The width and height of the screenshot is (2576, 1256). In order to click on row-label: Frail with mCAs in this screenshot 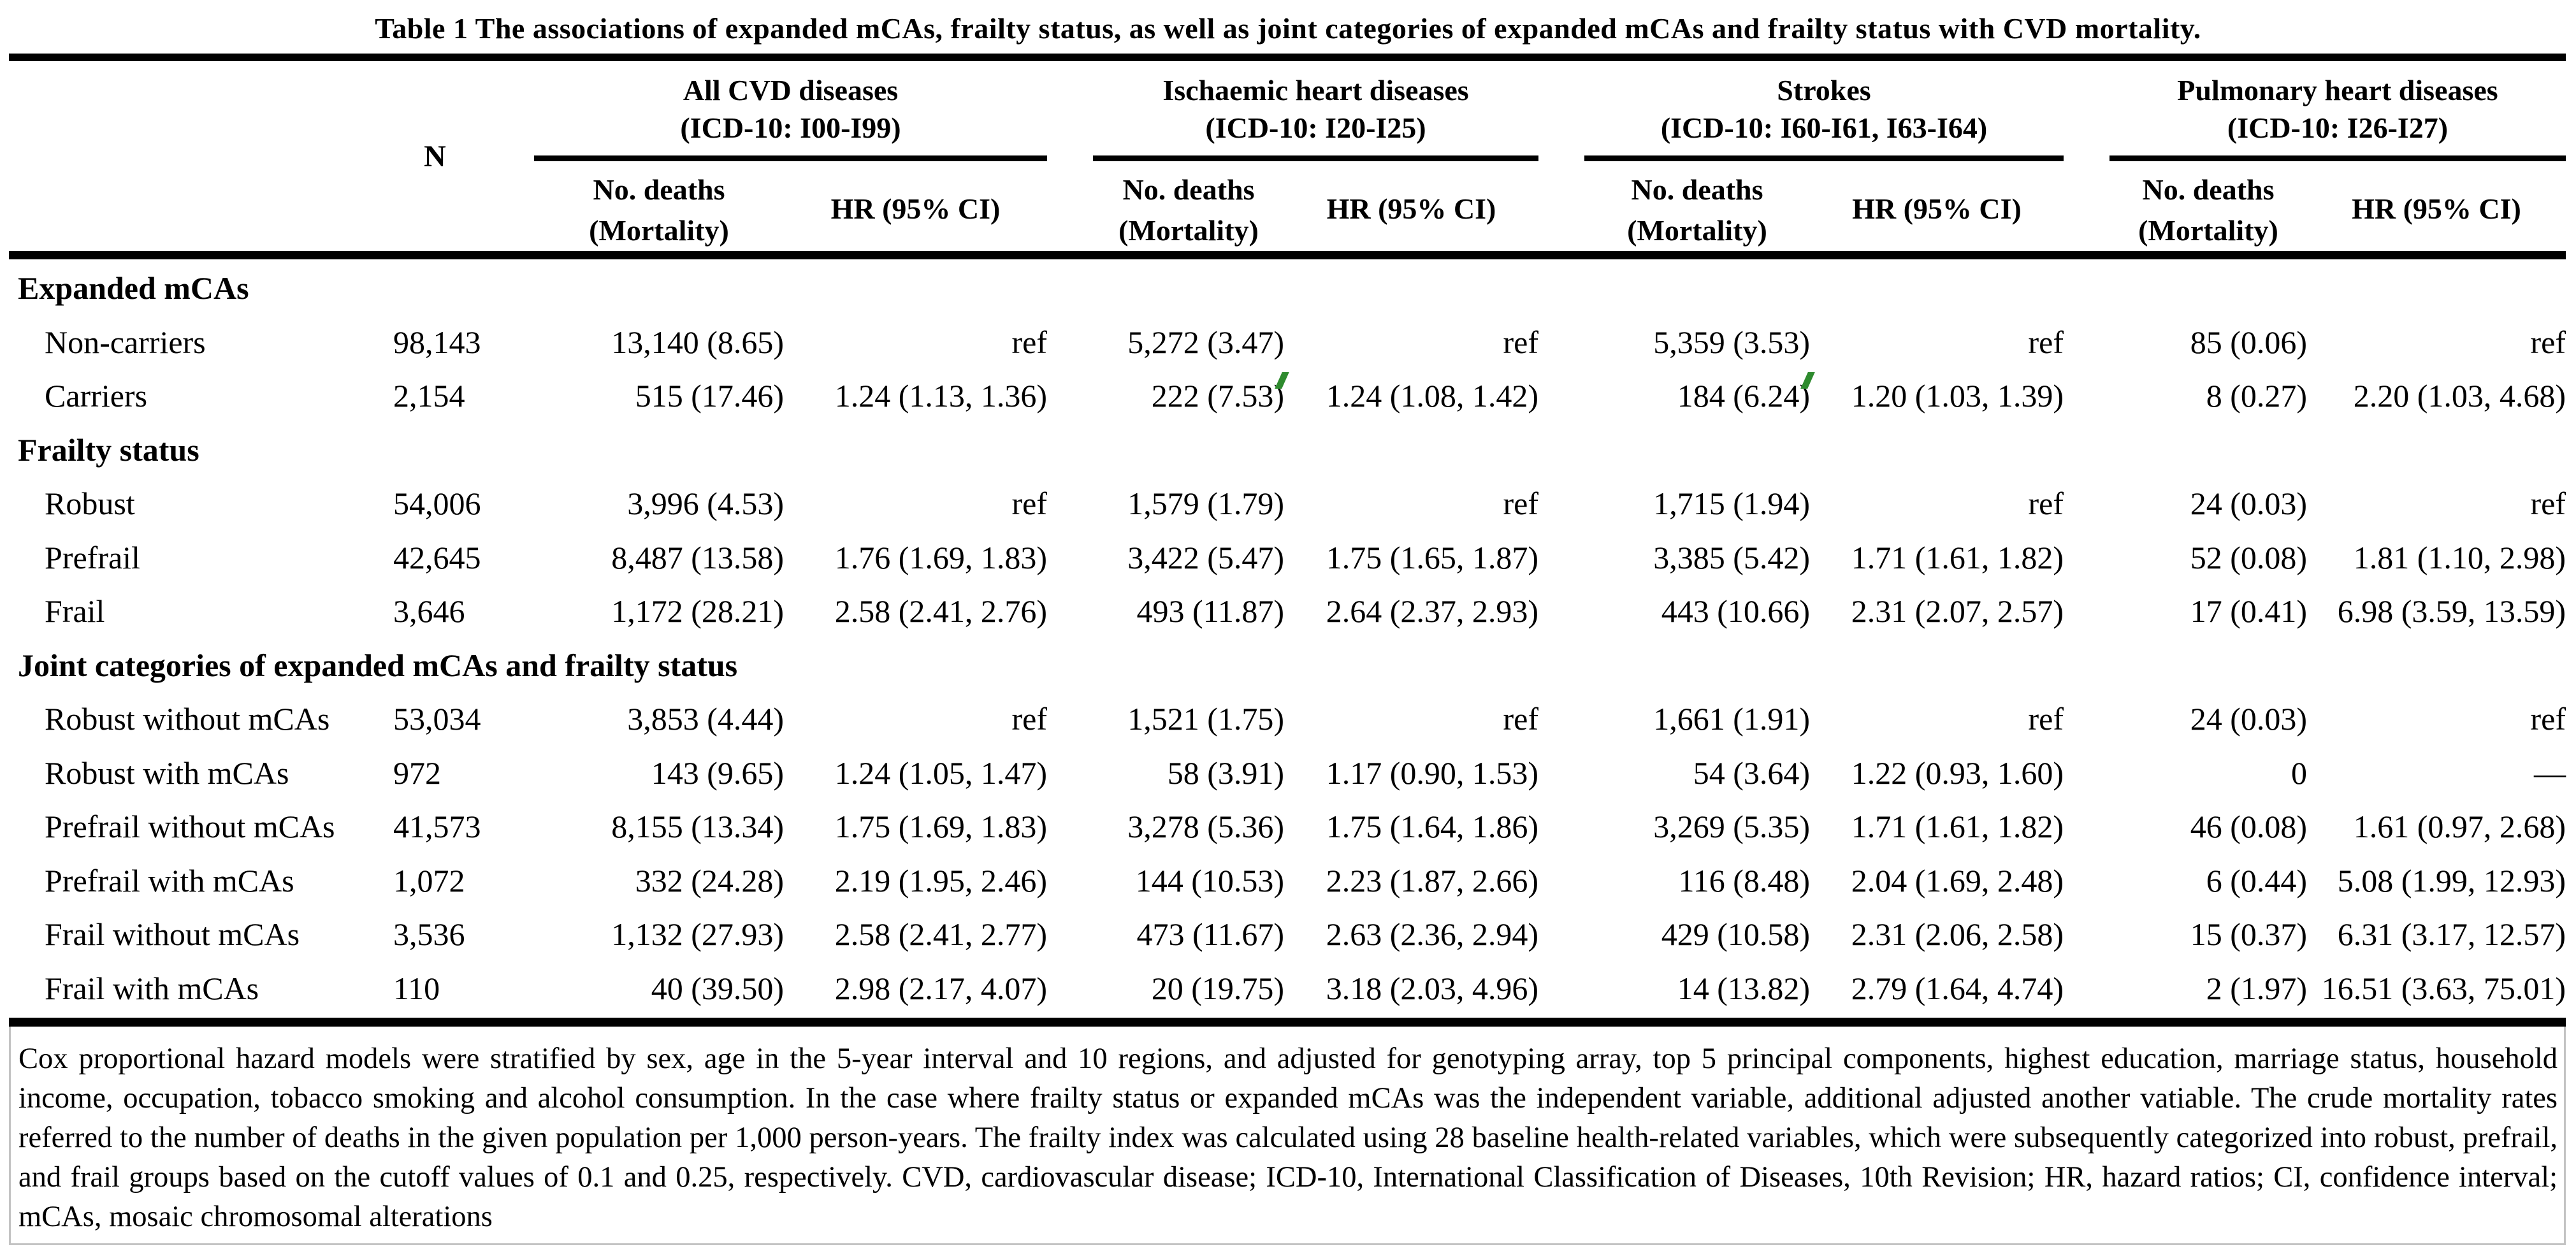, I will do `click(201, 988)`.